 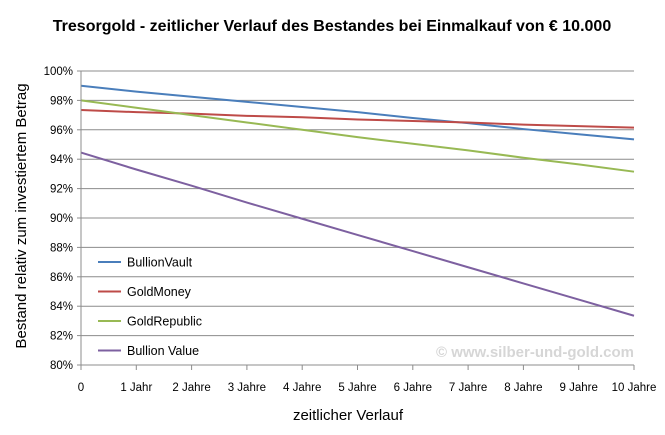 I want to click on y-tick-label: 90%, so click(x=61, y=219).